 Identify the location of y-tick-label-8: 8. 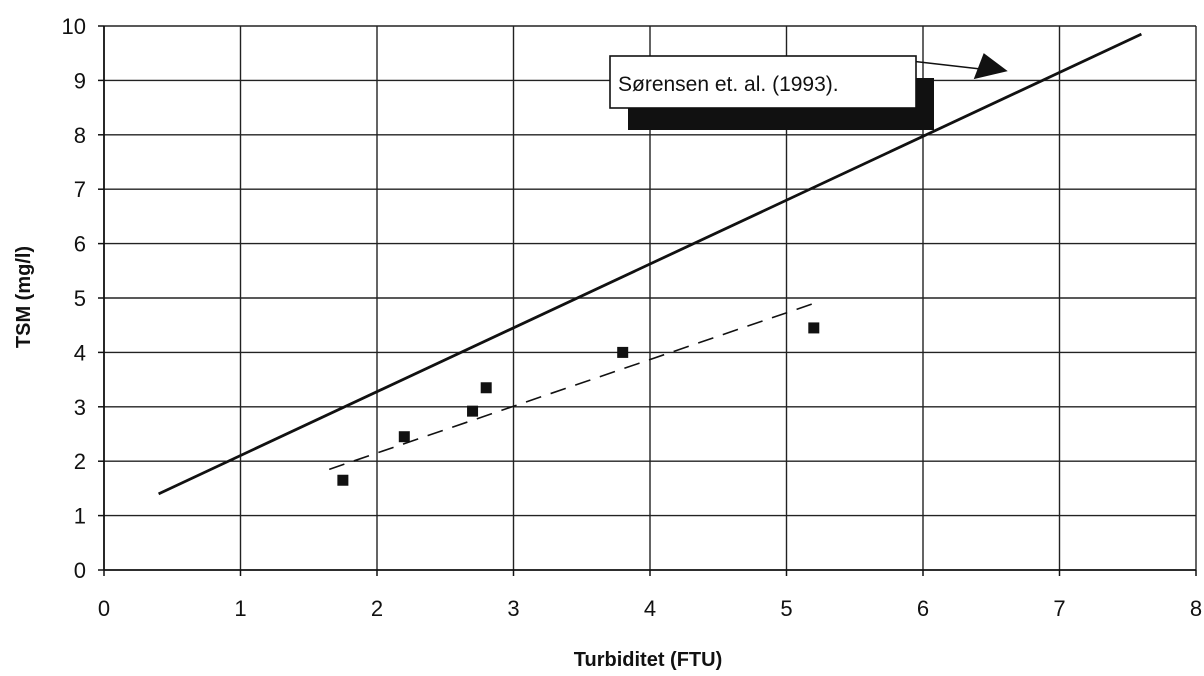
(80, 135).